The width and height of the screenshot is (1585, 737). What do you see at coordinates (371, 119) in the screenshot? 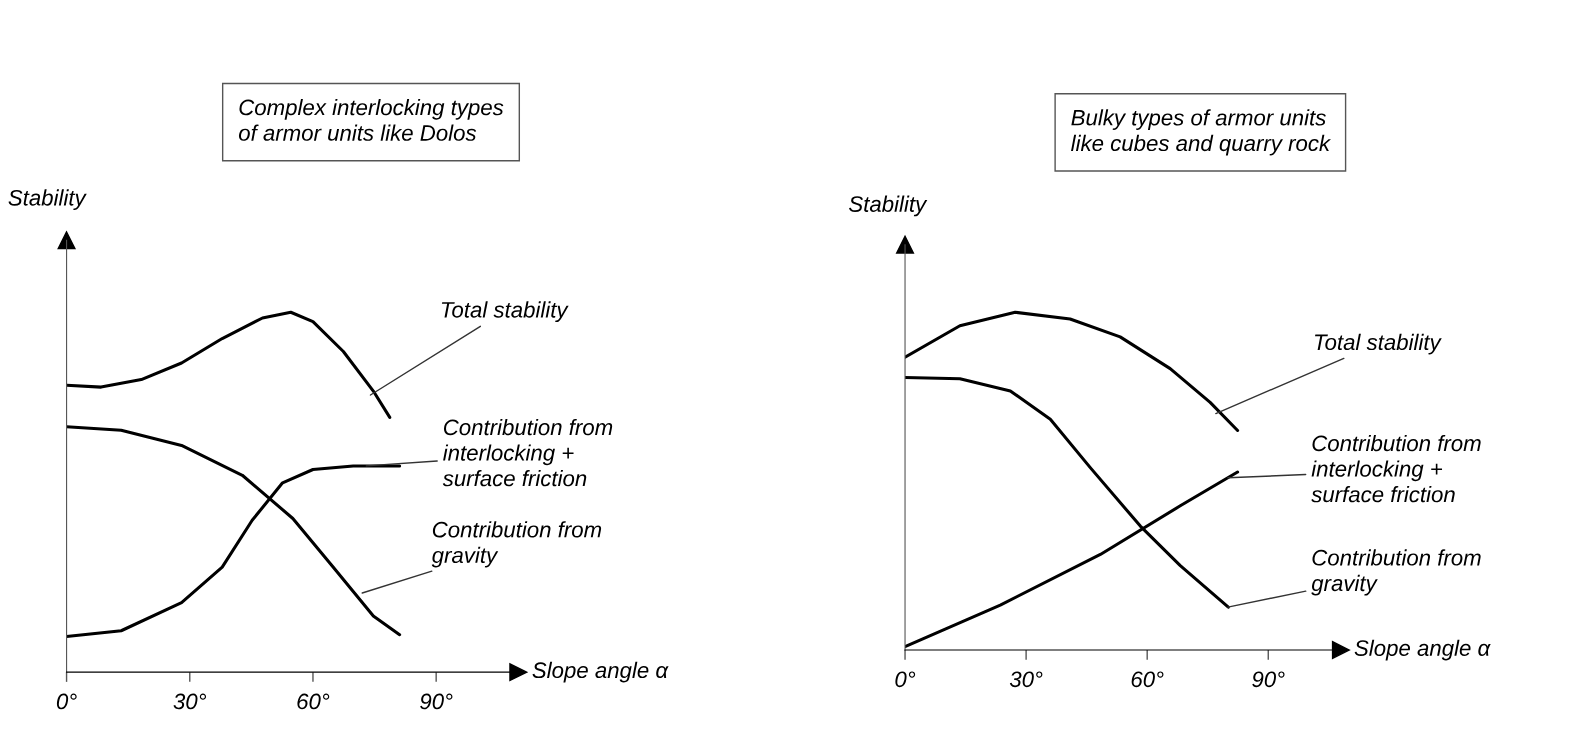
I see `chart-title: Complex interlocking types of armor units like Dolos` at bounding box center [371, 119].